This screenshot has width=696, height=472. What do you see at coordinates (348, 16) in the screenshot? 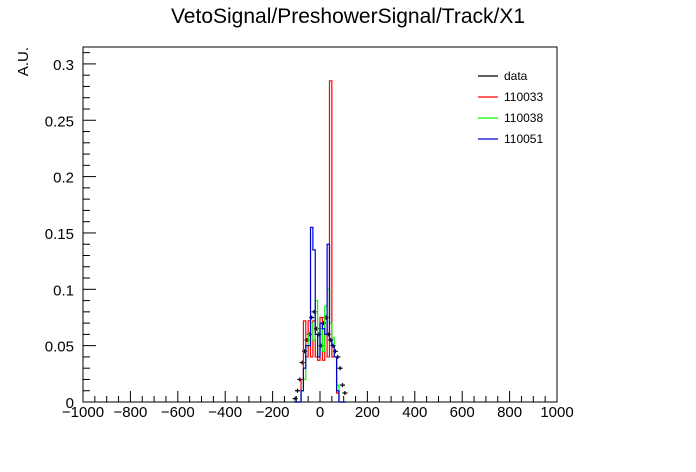
I see `chart-title: VetoSignal/PreshowerSignal/Track/X1` at bounding box center [348, 16].